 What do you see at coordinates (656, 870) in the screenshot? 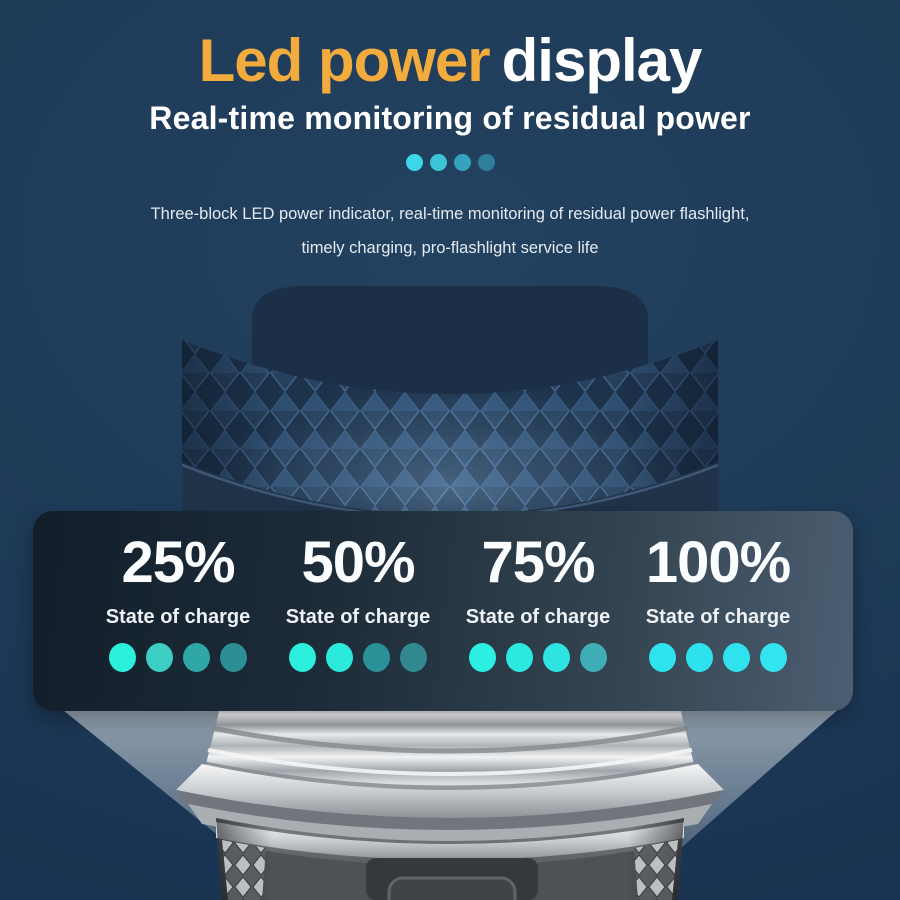
I see `edge-knurl-right` at bounding box center [656, 870].